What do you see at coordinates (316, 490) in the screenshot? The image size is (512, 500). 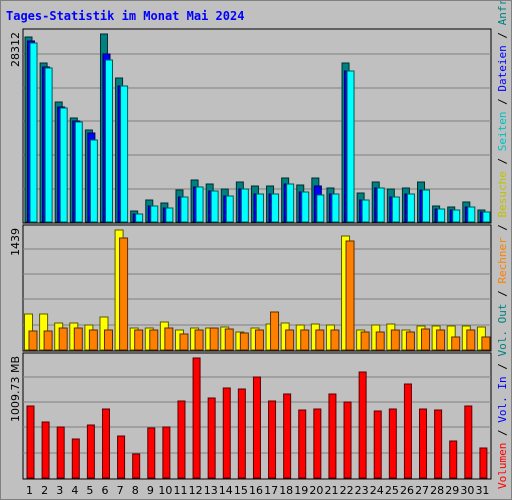 I see `day-label-20: 20` at bounding box center [316, 490].